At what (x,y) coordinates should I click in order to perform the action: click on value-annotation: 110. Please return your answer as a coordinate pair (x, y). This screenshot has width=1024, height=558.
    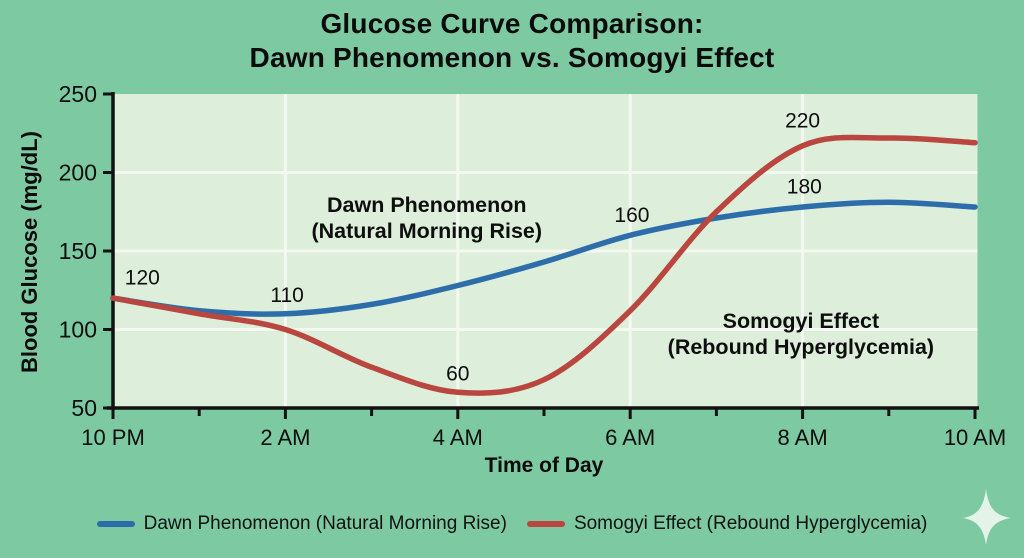
    Looking at the image, I should click on (286, 295).